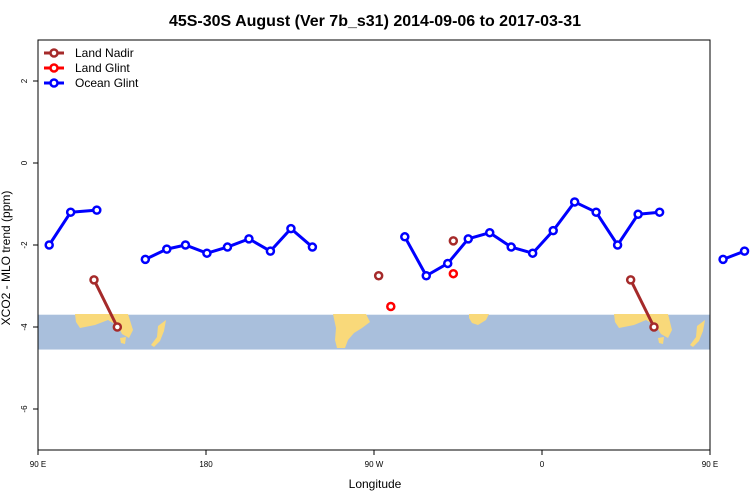 The width and height of the screenshot is (750, 500). What do you see at coordinates (351, 331) in the screenshot?
I see `land-south-america` at bounding box center [351, 331].